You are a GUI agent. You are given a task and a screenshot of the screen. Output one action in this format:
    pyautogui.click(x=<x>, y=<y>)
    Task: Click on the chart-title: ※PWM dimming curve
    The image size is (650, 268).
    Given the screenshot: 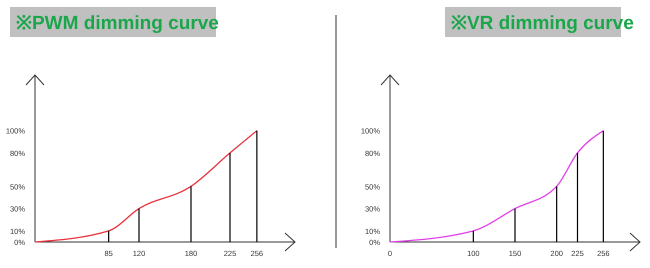 What is the action you would take?
    pyautogui.click(x=117, y=23)
    